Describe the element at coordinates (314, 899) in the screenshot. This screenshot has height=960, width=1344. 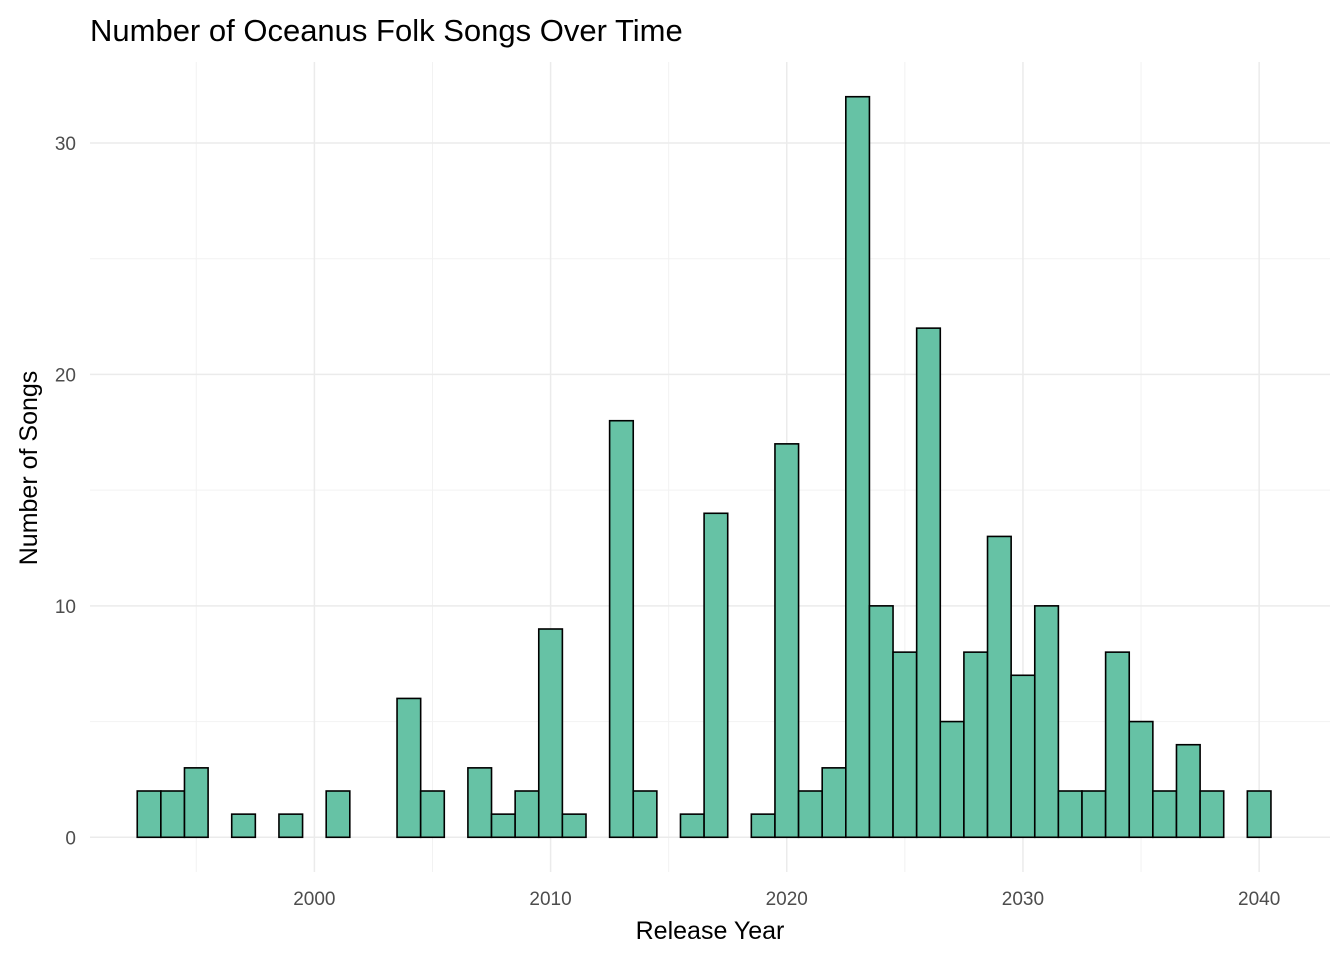
I see `x-tick-label: 2000` at that location.